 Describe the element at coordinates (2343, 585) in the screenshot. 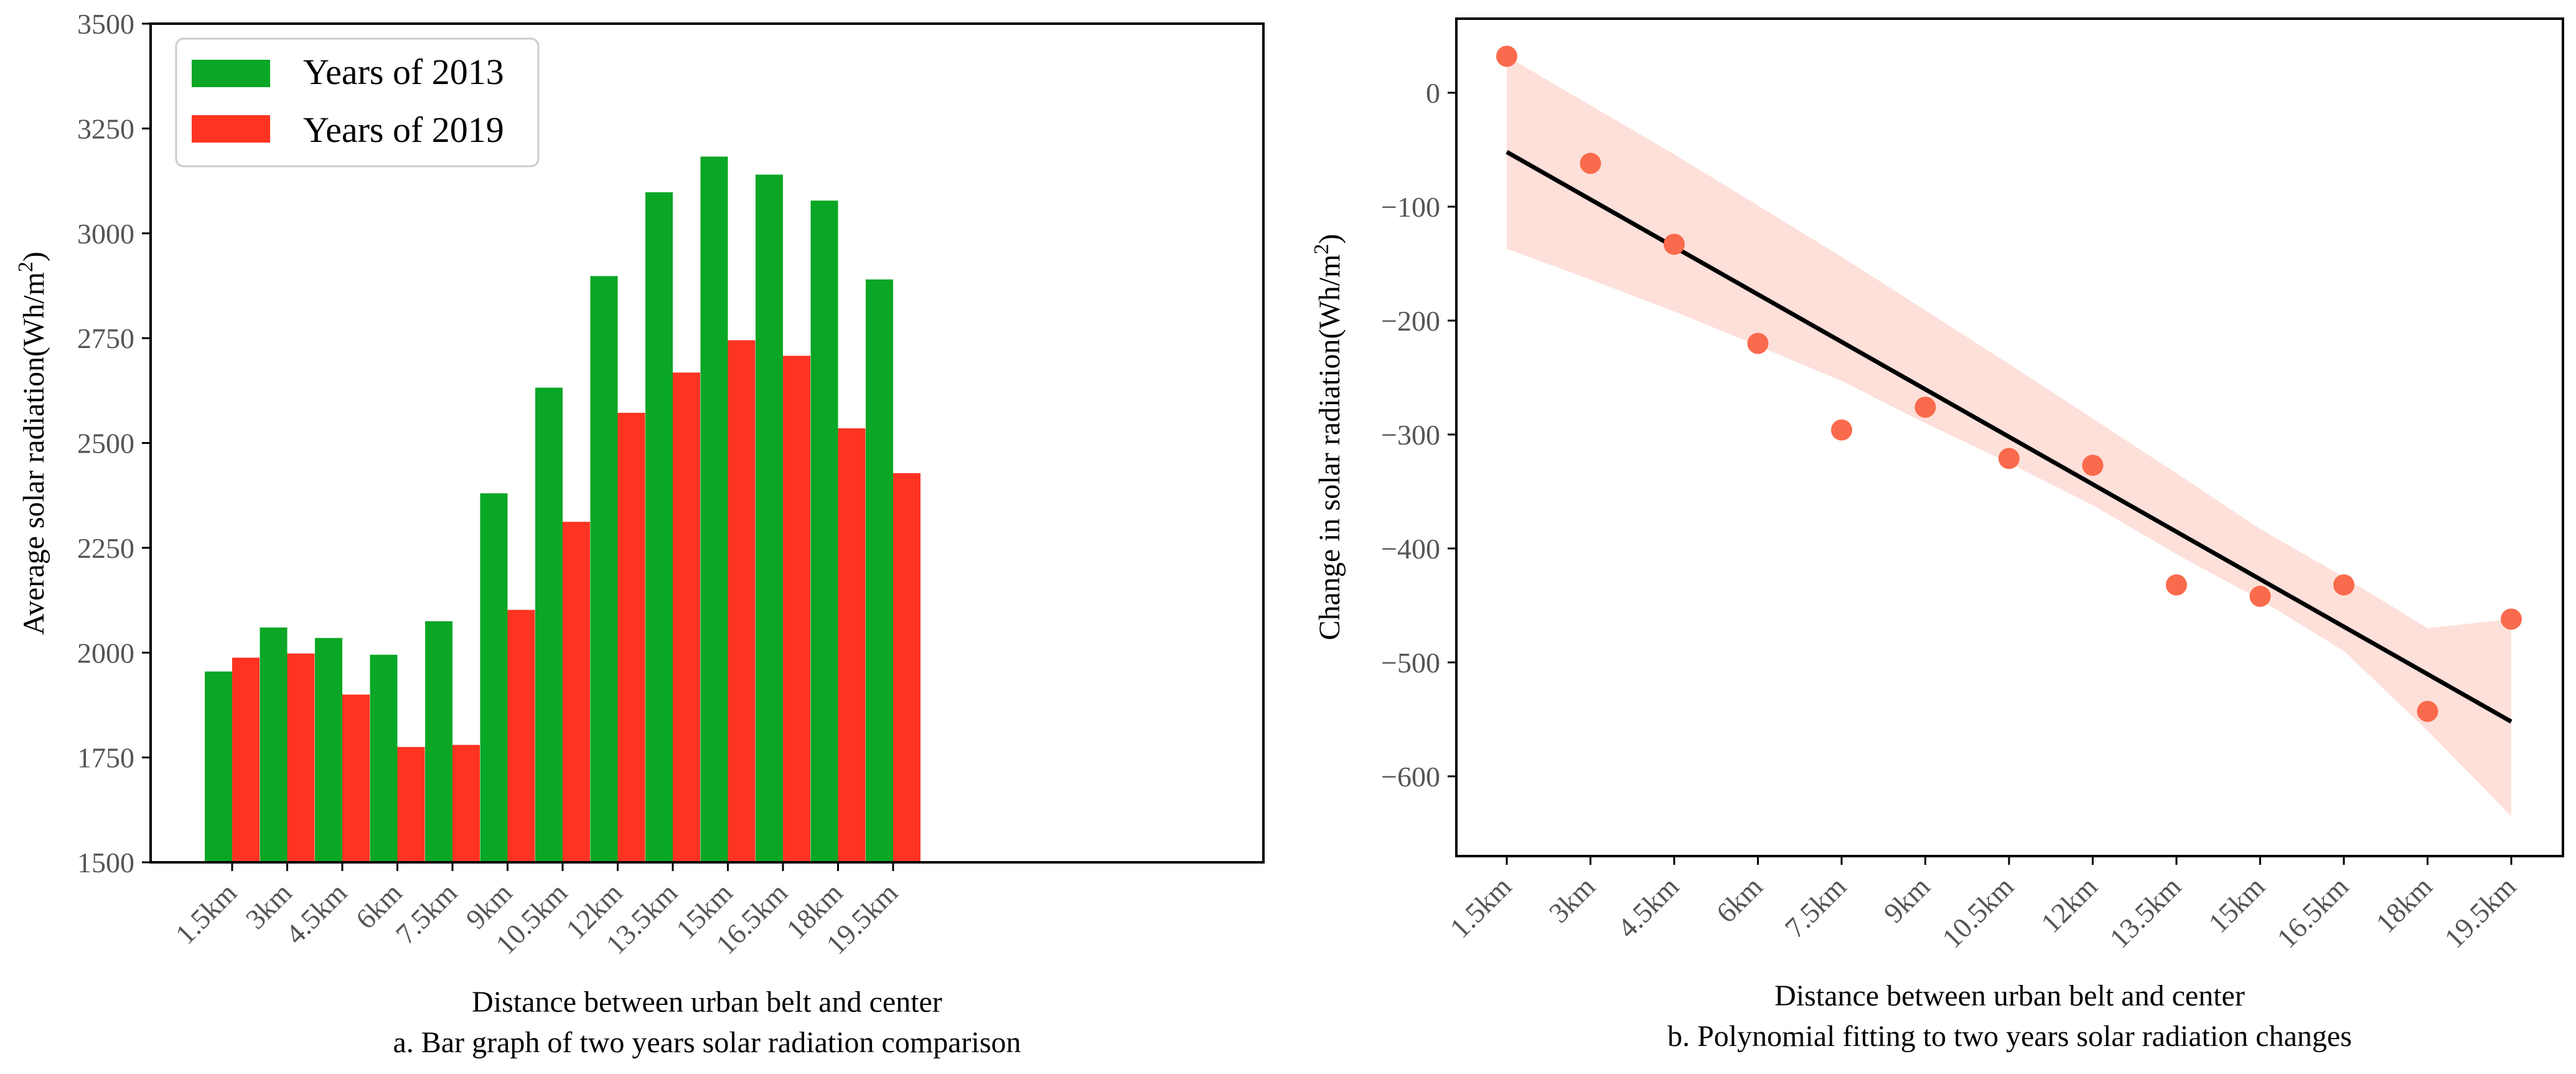

I see `b-point-16.5km` at that location.